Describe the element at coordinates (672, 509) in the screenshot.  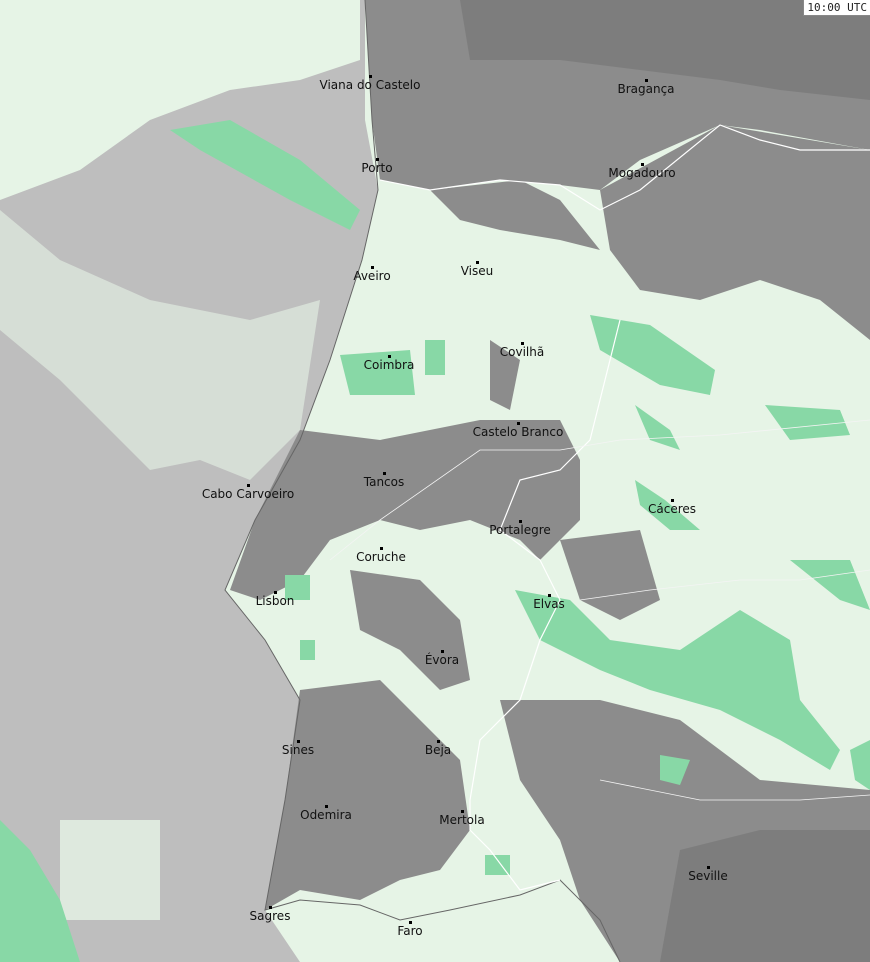
I see `city-label: Cáceres` at that location.